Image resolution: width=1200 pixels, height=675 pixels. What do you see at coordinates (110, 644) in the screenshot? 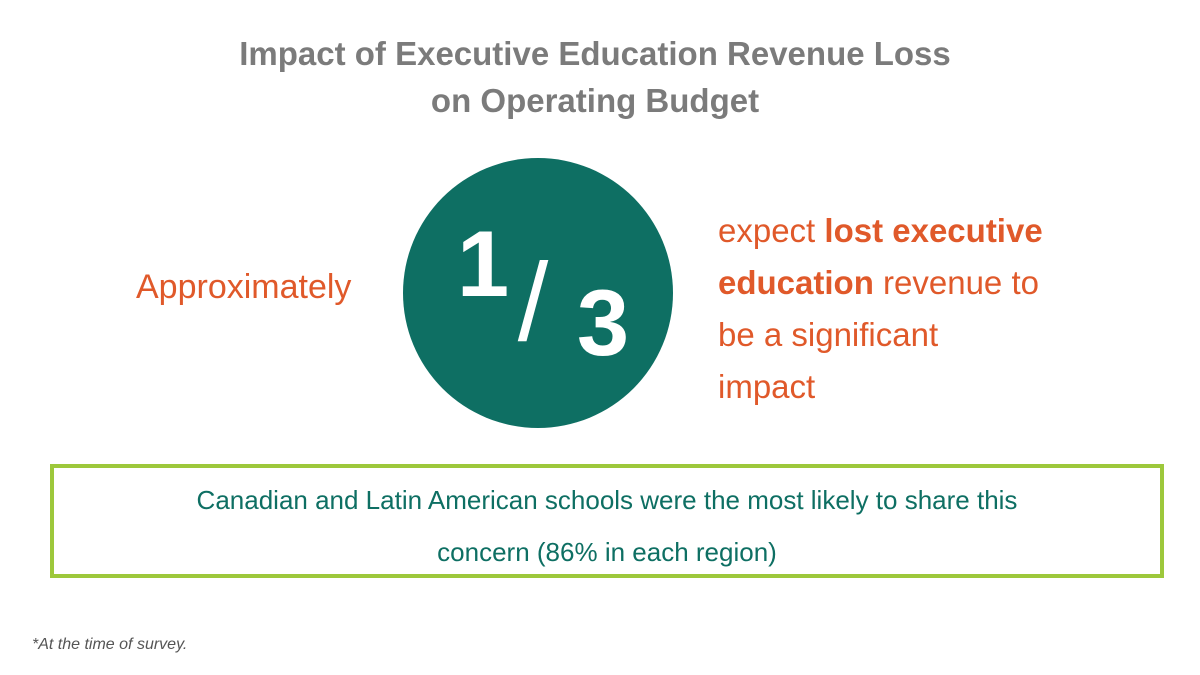
I see `footnote: *At the time of survey.` at bounding box center [110, 644].